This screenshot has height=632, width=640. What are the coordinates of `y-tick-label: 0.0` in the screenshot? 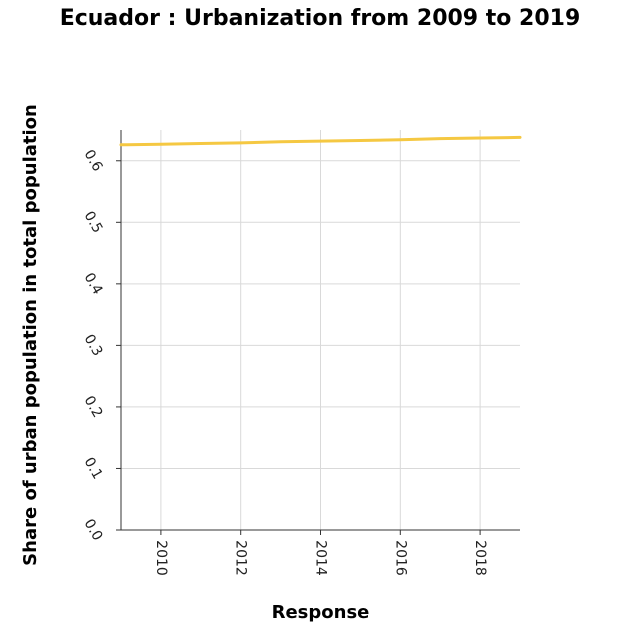 It's located at (93, 529).